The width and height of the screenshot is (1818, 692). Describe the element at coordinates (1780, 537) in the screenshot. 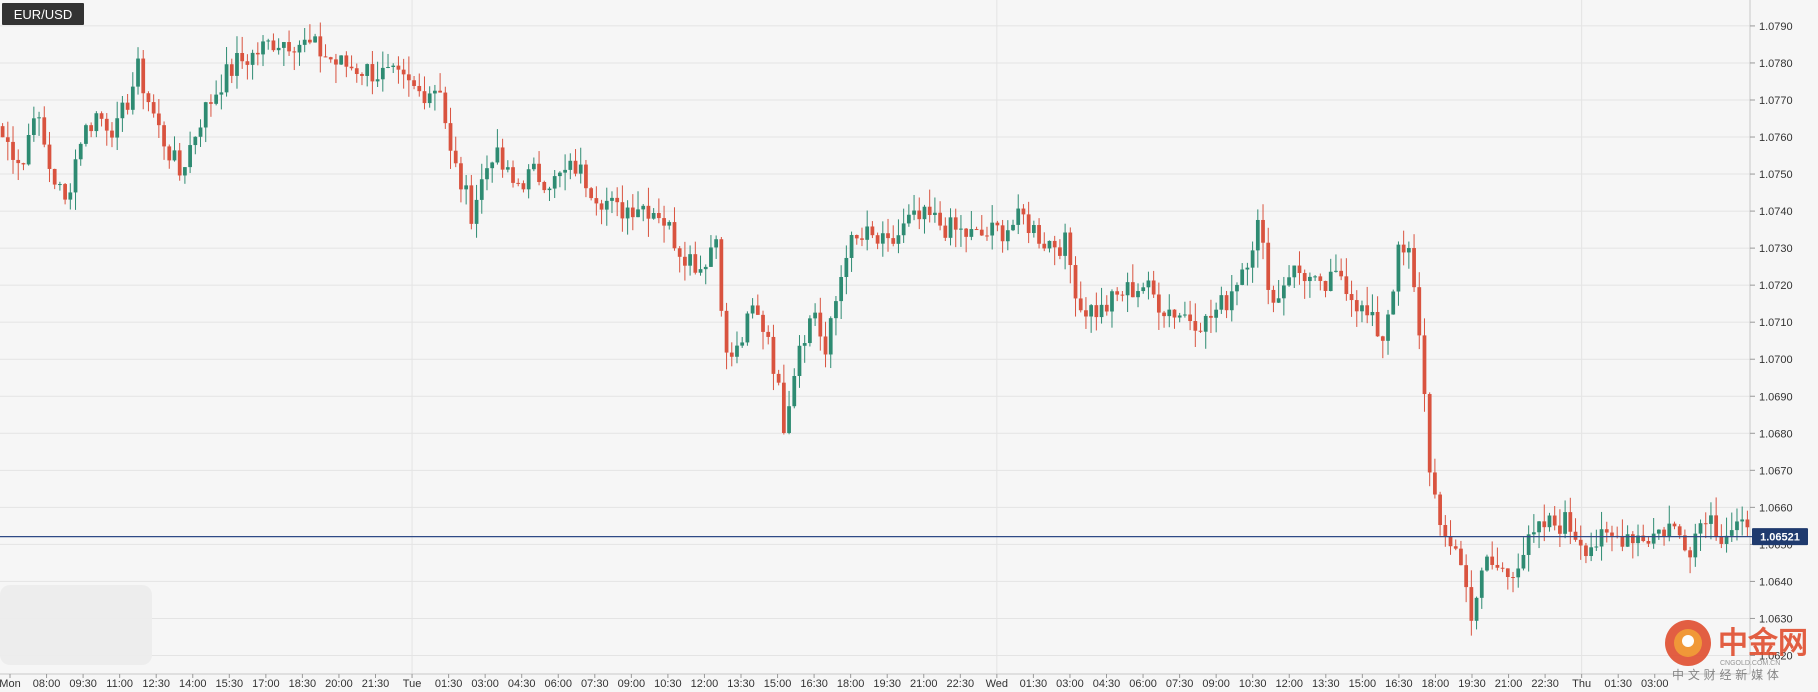

I see `last-price-tag-background` at that location.